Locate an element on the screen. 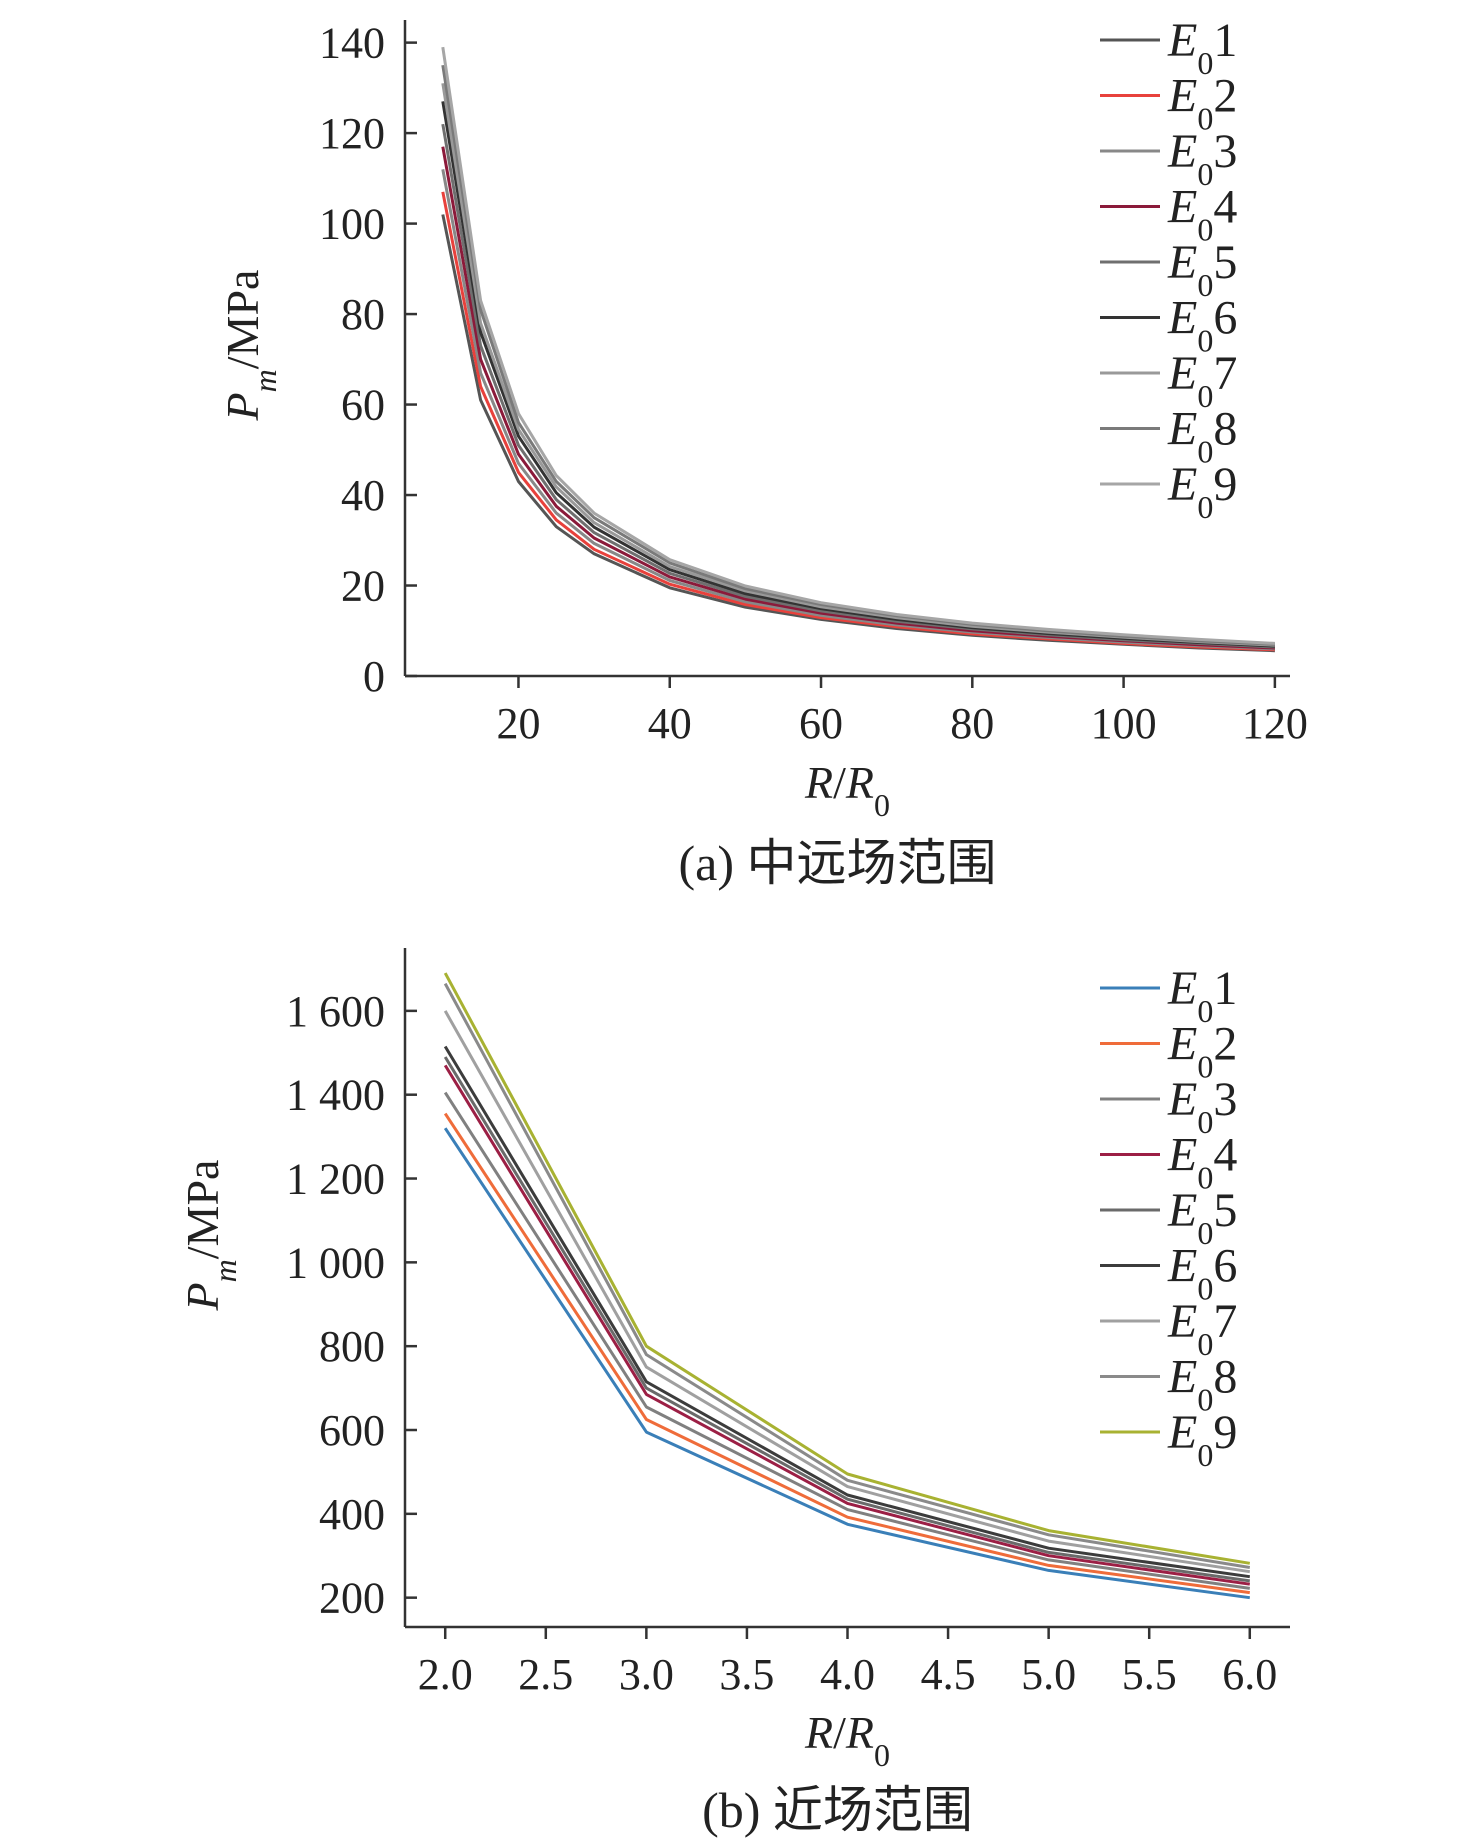 The image size is (1476, 1846). y-tick-label: 140 is located at coordinates (352, 43).